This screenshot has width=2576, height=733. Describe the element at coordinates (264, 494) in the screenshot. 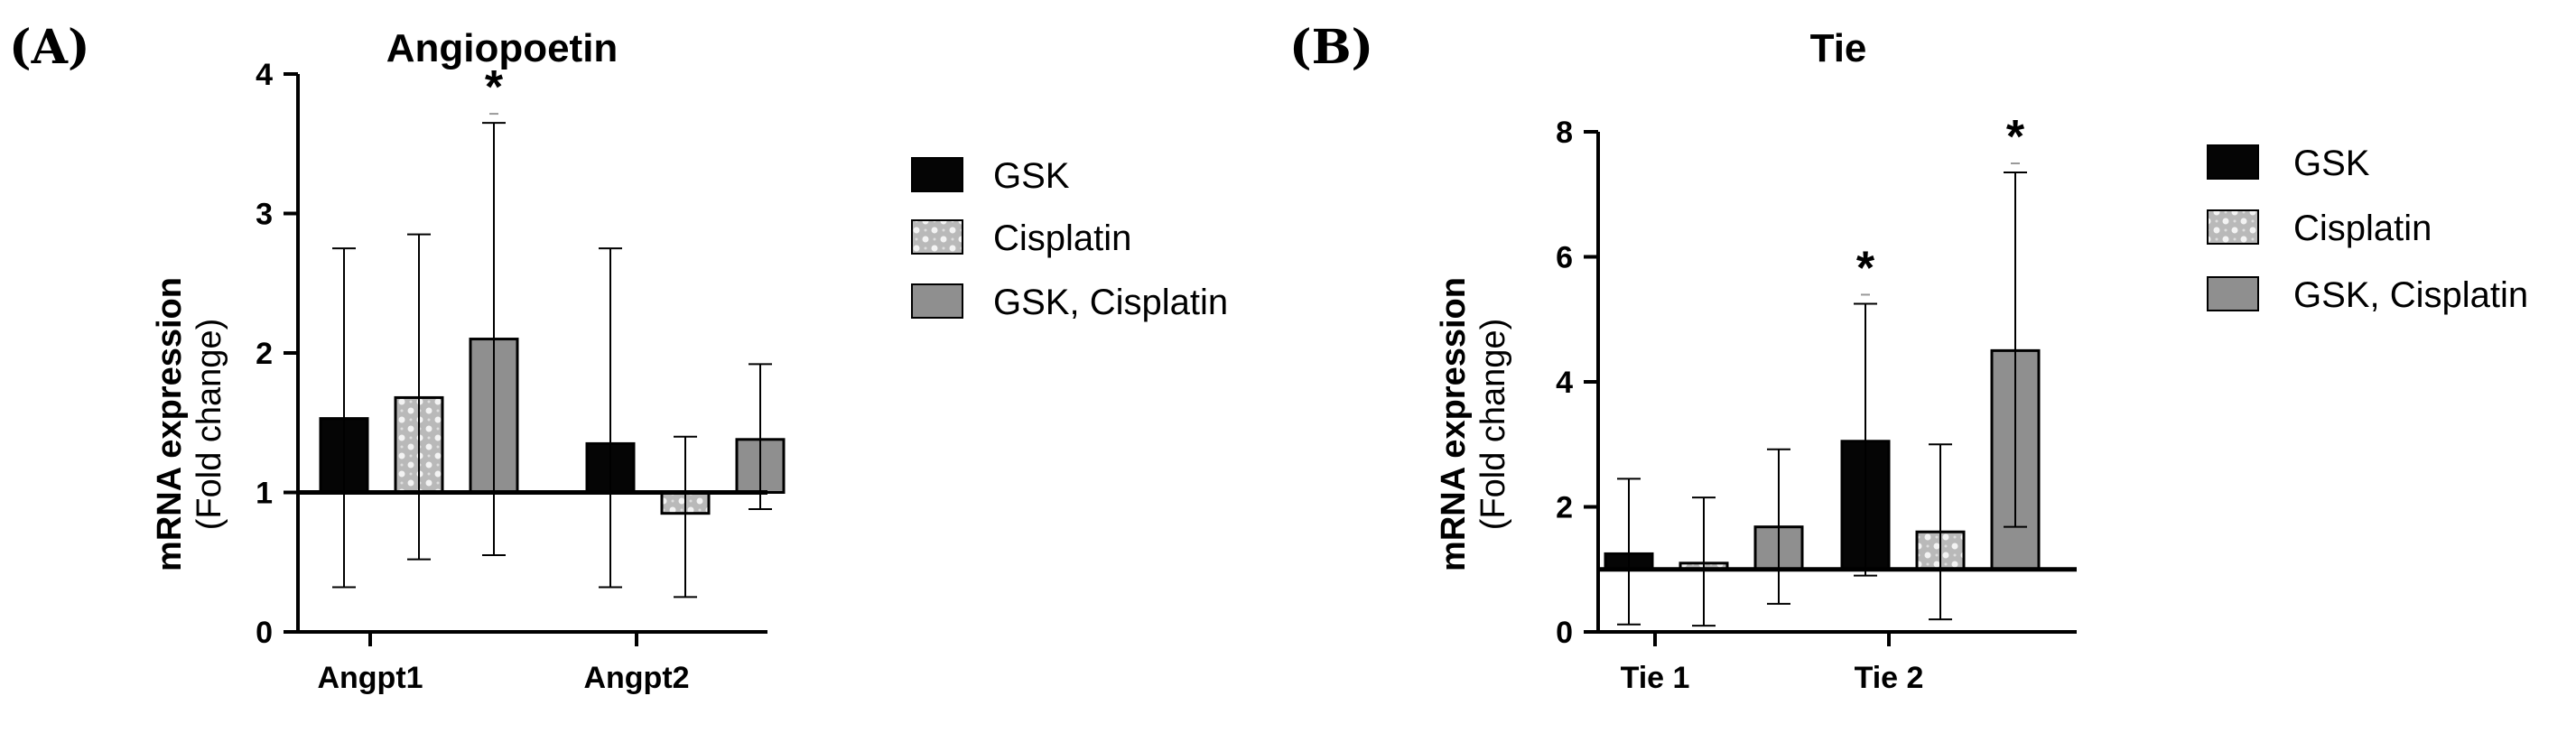

I see `y-tick-label: 1` at that location.